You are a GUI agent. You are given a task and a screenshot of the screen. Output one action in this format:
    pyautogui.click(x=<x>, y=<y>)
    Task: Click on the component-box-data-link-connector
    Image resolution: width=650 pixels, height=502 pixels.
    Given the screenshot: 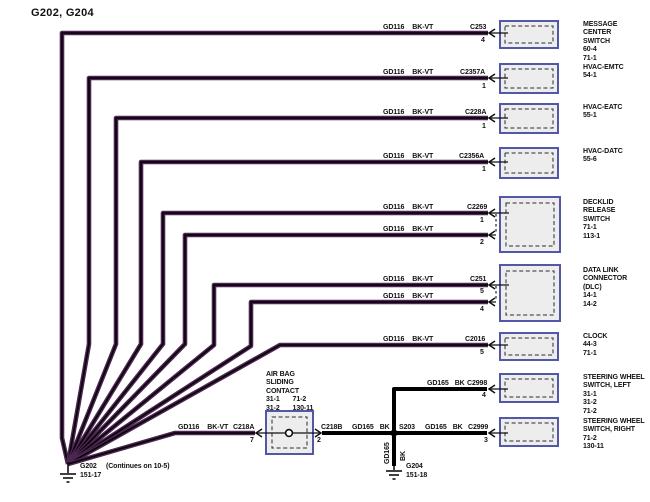 What is the action you would take?
    pyautogui.click(x=530, y=293)
    